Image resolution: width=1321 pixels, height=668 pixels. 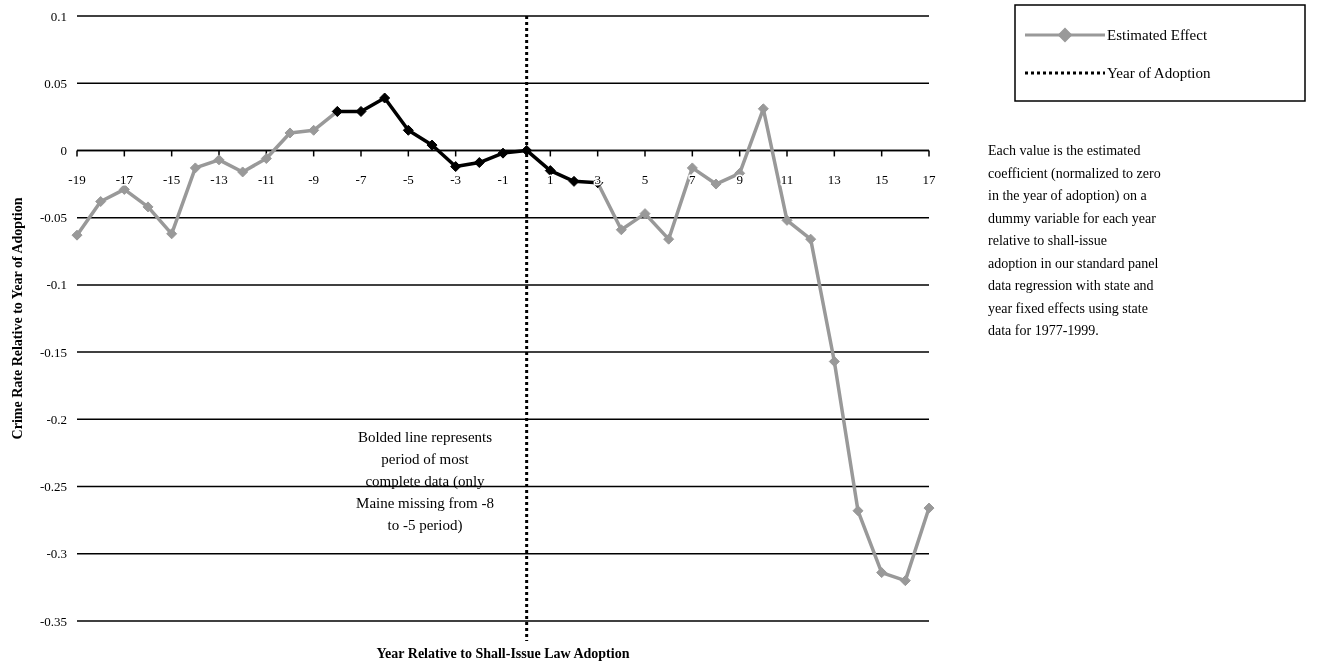 What do you see at coordinates (361, 180) in the screenshot?
I see `x-tick-label: -7` at bounding box center [361, 180].